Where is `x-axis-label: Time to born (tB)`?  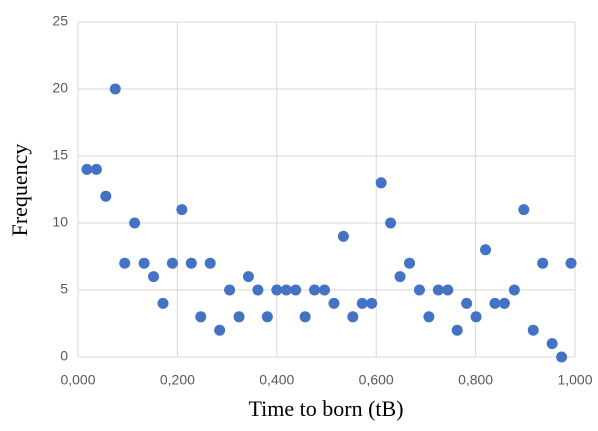 x-axis-label: Time to born (tB) is located at coordinates (325, 408).